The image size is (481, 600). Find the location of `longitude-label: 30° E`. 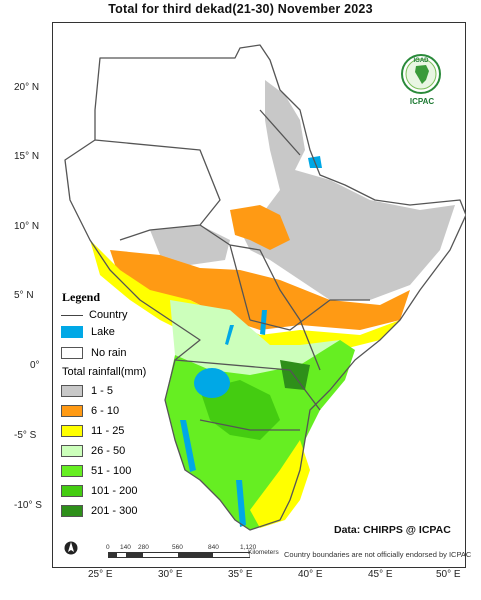

longitude-label: 30° E is located at coordinates (170, 574).